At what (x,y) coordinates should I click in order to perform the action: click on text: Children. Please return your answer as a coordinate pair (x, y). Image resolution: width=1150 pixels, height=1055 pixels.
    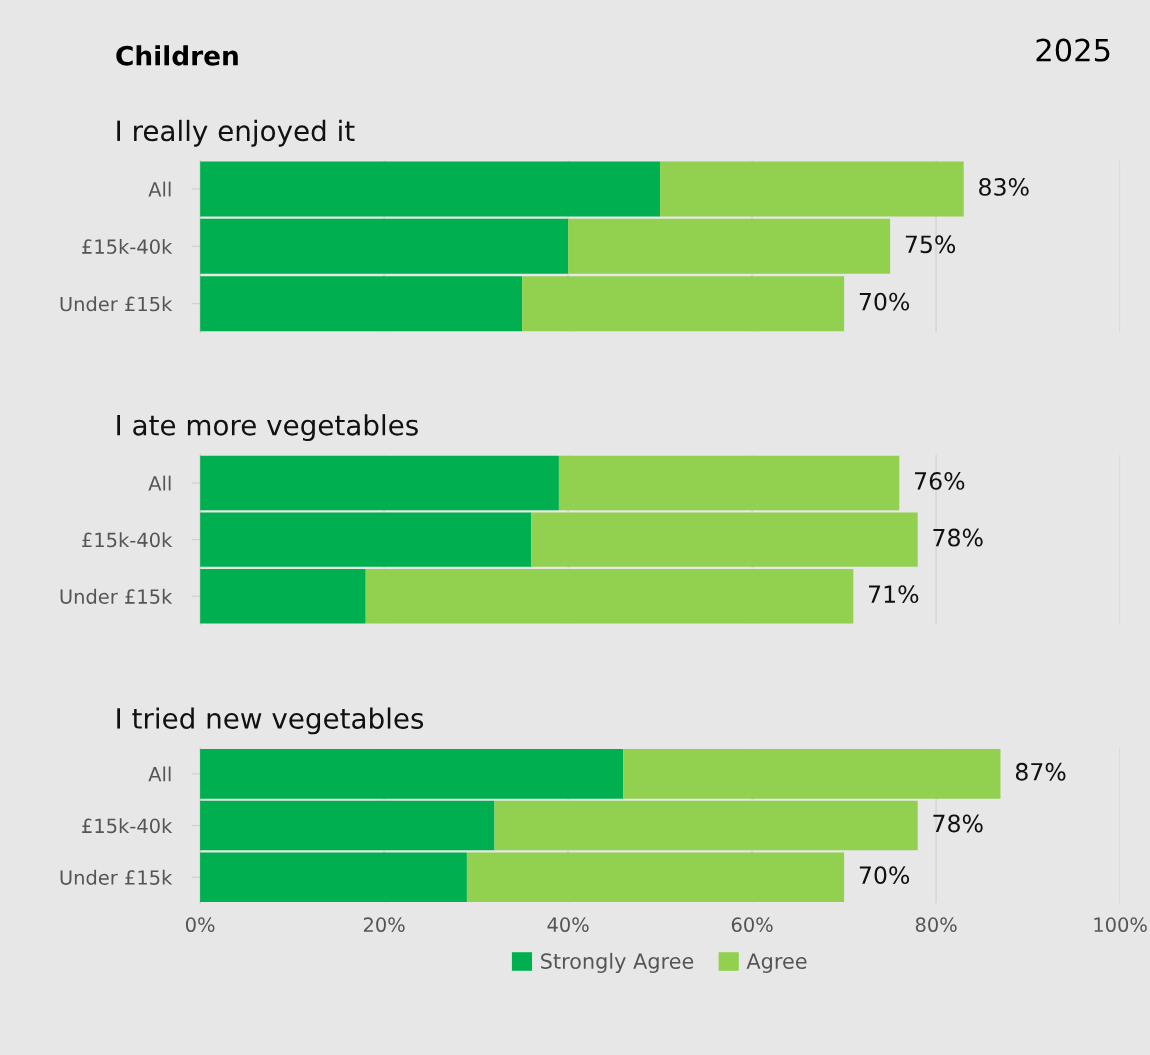
    Looking at the image, I should click on (177, 55).